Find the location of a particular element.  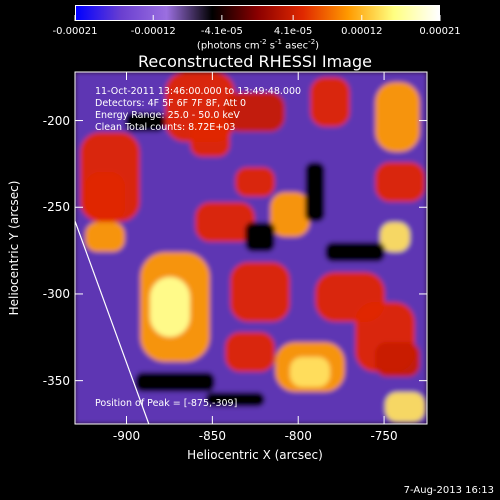

info-peak-position: Position of Peak = [-875,-309] is located at coordinates (166, 403).